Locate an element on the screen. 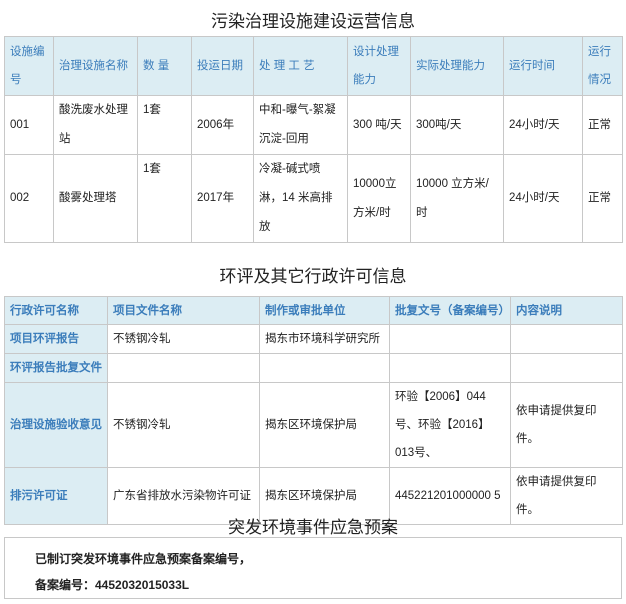 This screenshot has width=626, height=604. table-row: 环评报告批复文件 is located at coordinates (313, 368).